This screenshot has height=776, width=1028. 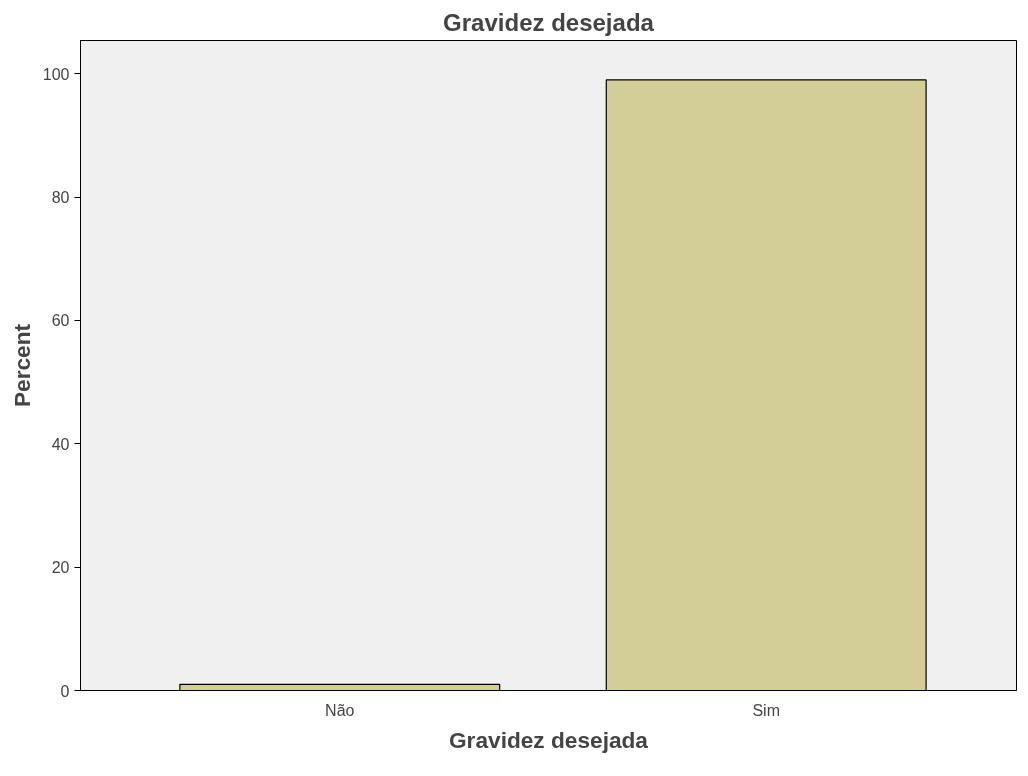 What do you see at coordinates (549, 22) in the screenshot?
I see `chart-title: Gravidez desejada` at bounding box center [549, 22].